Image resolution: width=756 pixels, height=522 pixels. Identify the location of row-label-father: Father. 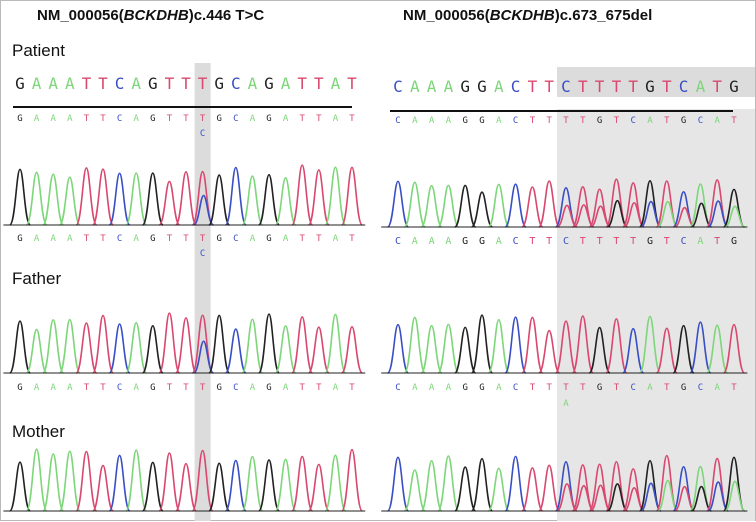
(37, 278).